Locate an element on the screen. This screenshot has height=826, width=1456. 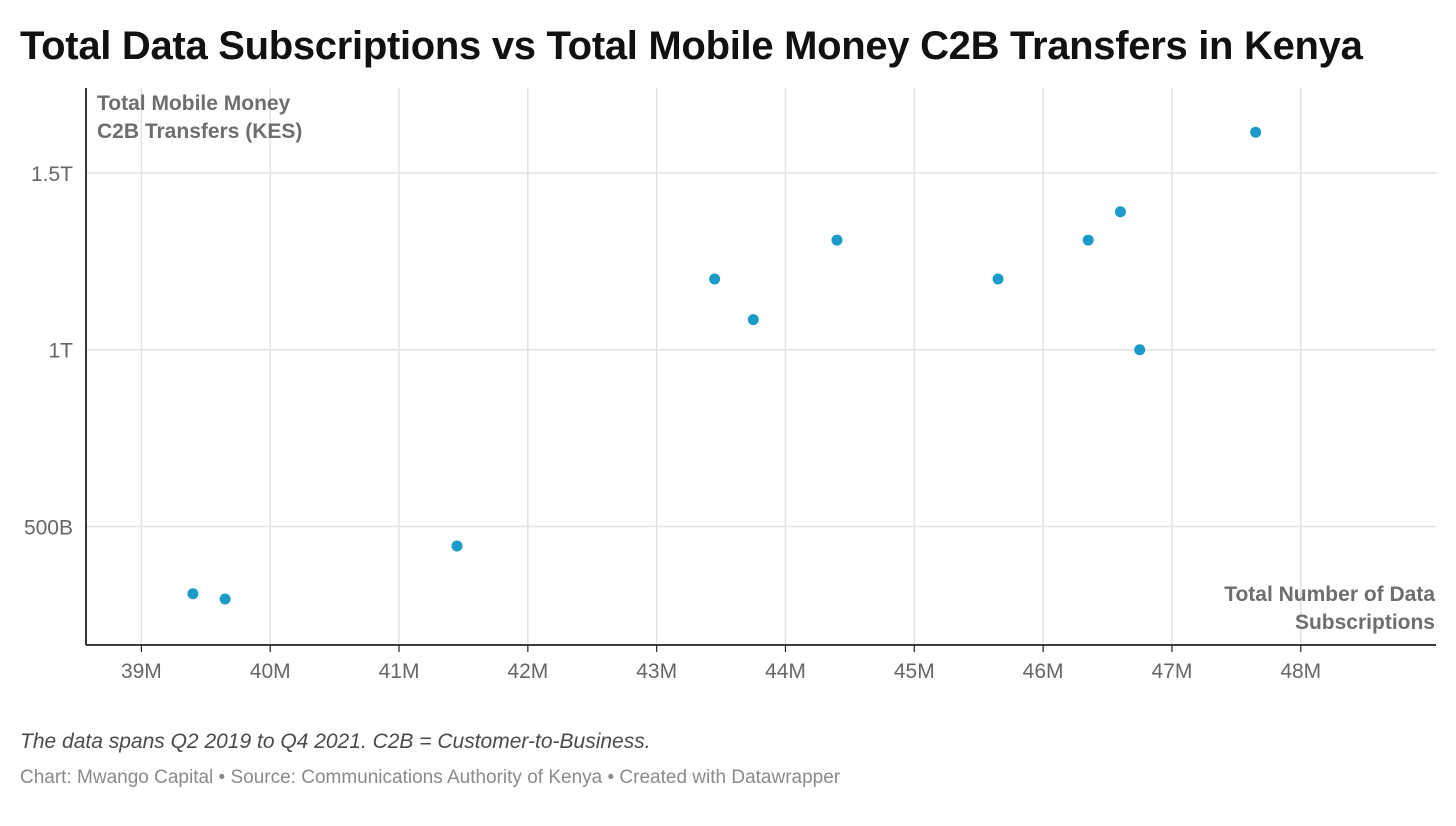
x-tick-labels: 39M 40M 41M 42M 43M 44M 45M 46M 47M 48M is located at coordinates (721, 671).